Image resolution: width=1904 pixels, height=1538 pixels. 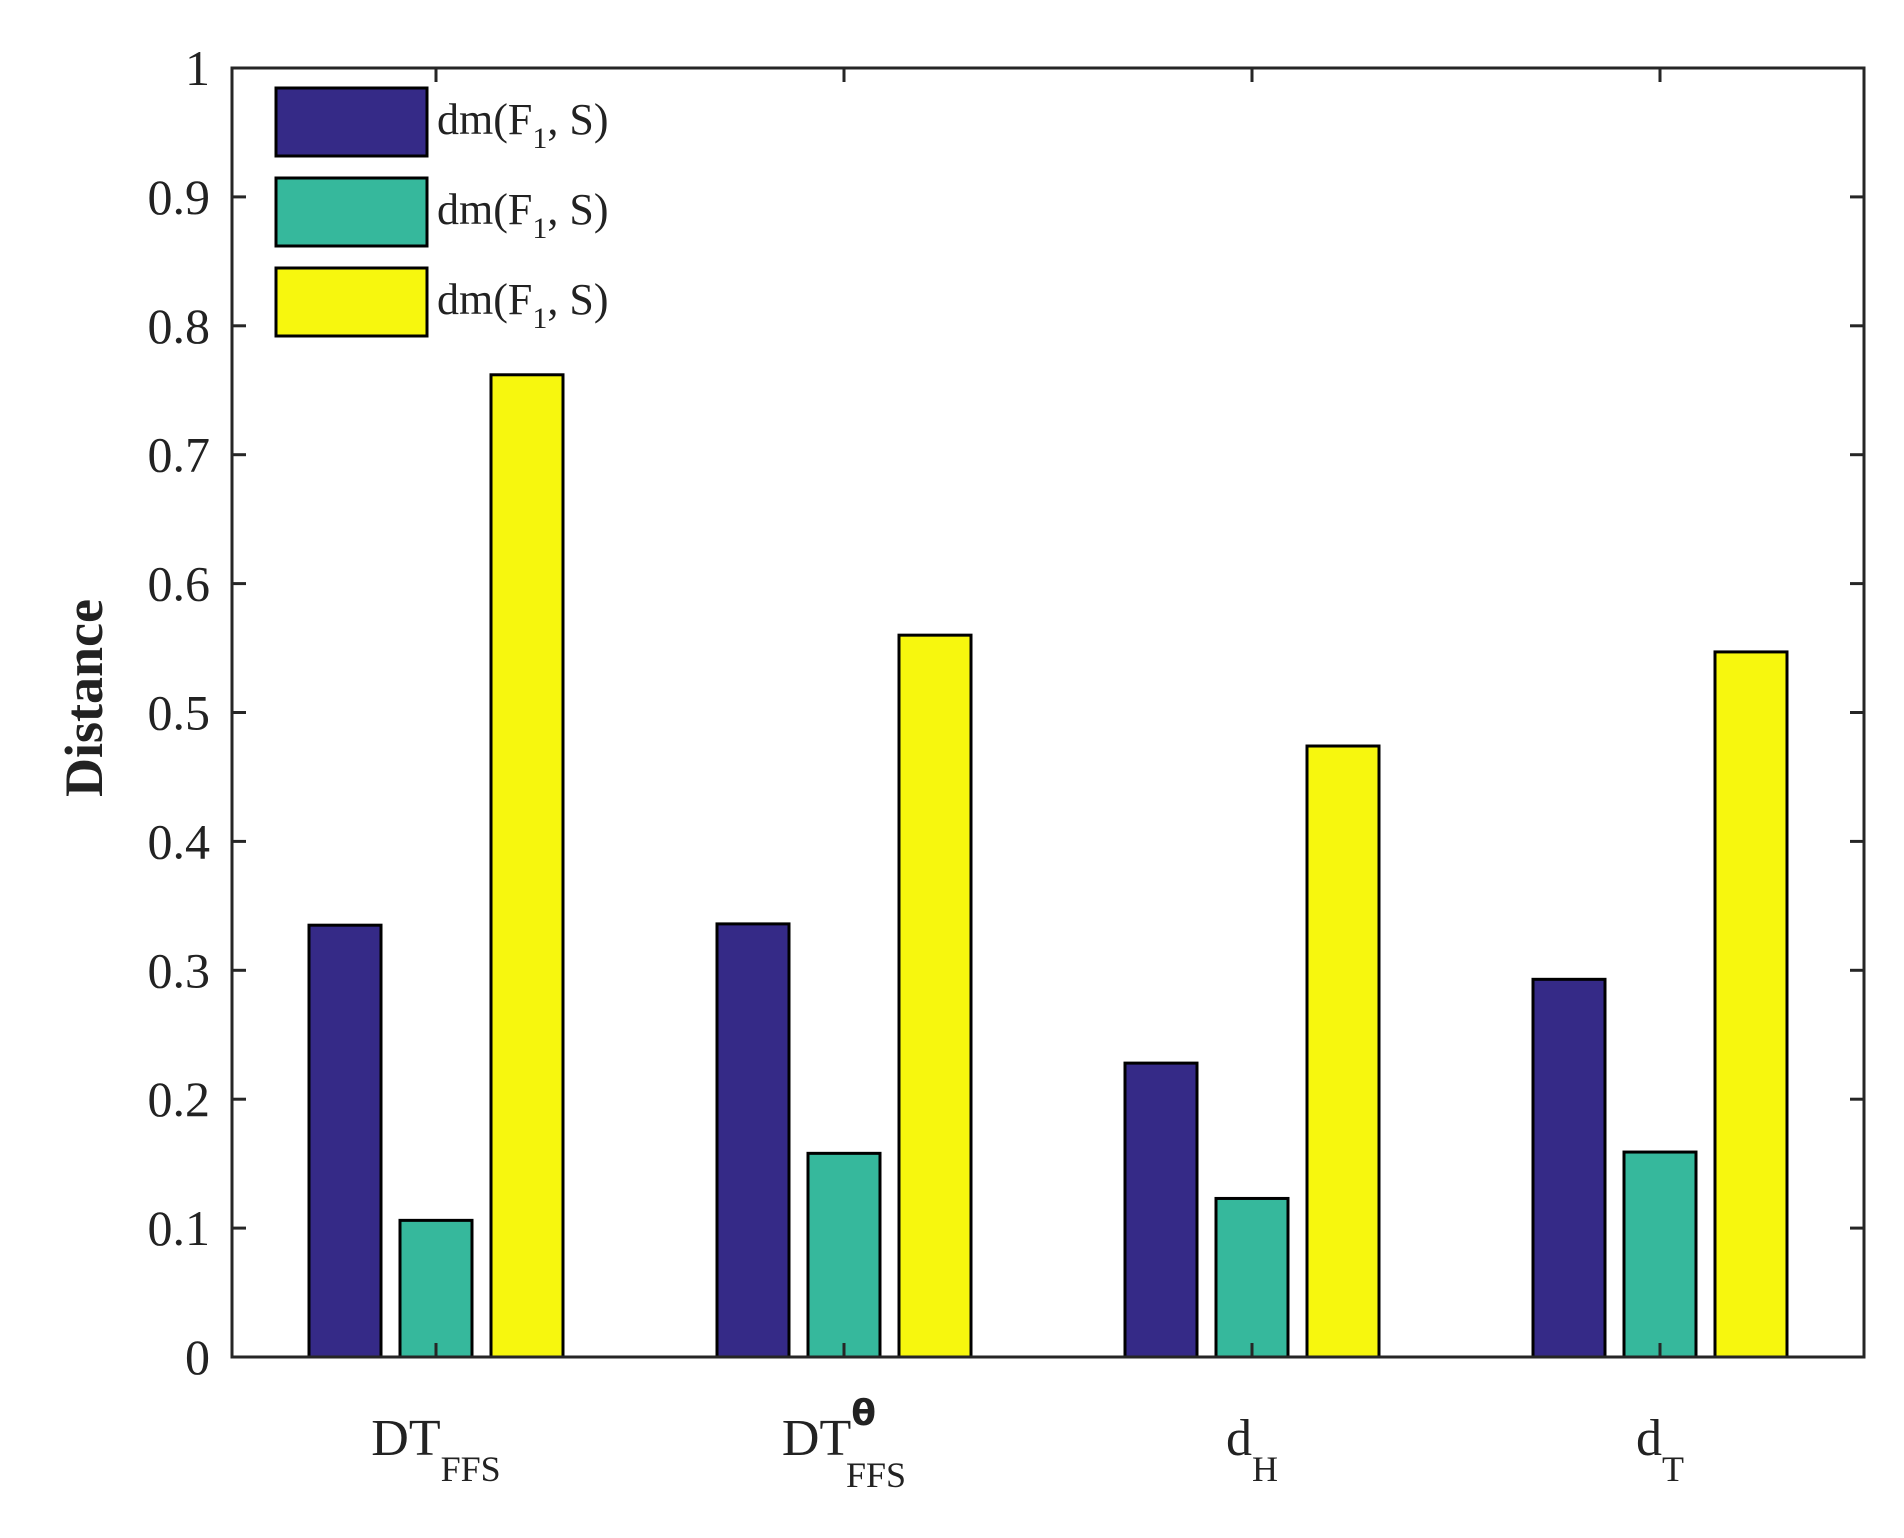 I want to click on x-tick-label-sub: T, so click(x=1673, y=1469).